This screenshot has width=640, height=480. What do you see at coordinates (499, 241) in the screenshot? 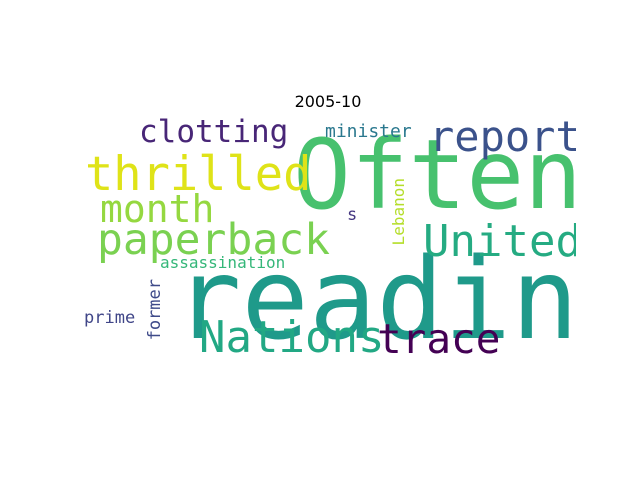
I see `word-united: United` at bounding box center [499, 241].